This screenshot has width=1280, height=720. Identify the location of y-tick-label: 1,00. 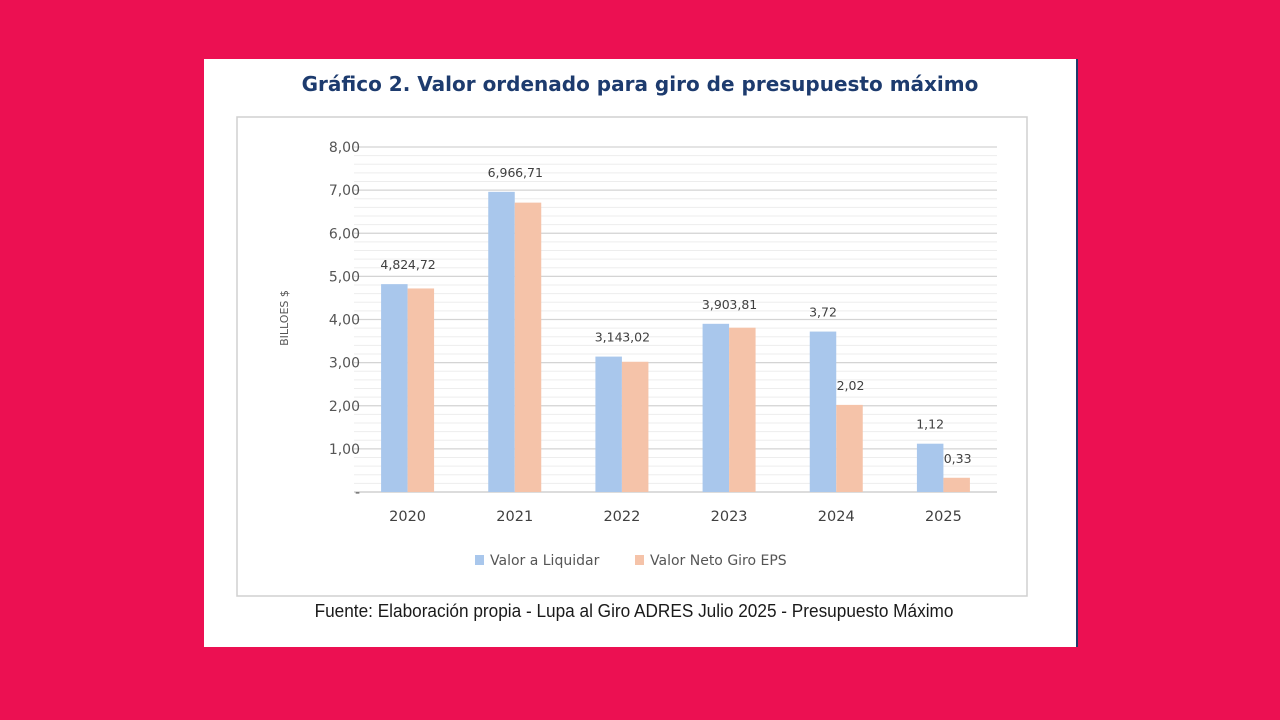
(344, 450).